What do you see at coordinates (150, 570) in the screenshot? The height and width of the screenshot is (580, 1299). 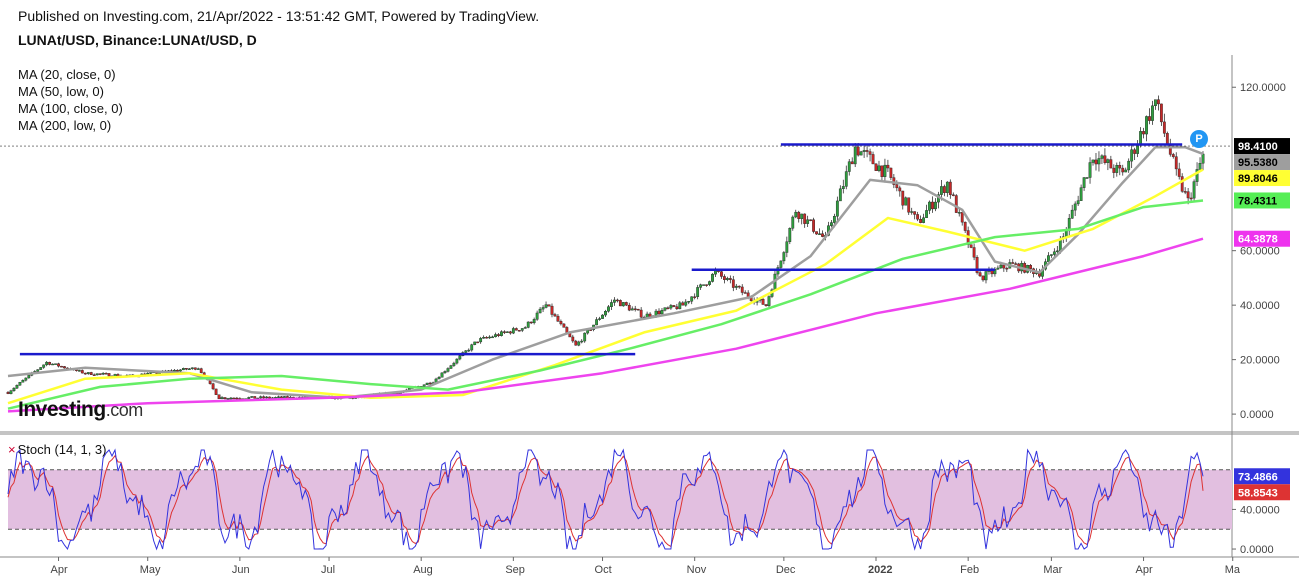 I see `time-tick-label: May` at bounding box center [150, 570].